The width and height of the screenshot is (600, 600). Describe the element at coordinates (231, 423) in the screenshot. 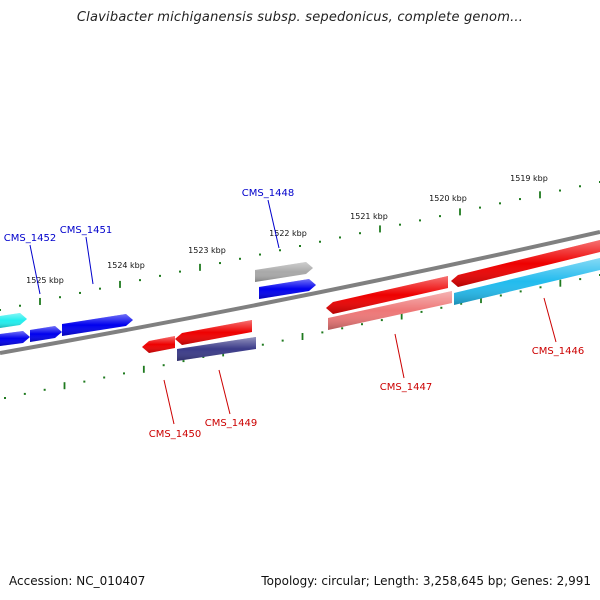

I see `gene-label: CMS_1449` at that location.